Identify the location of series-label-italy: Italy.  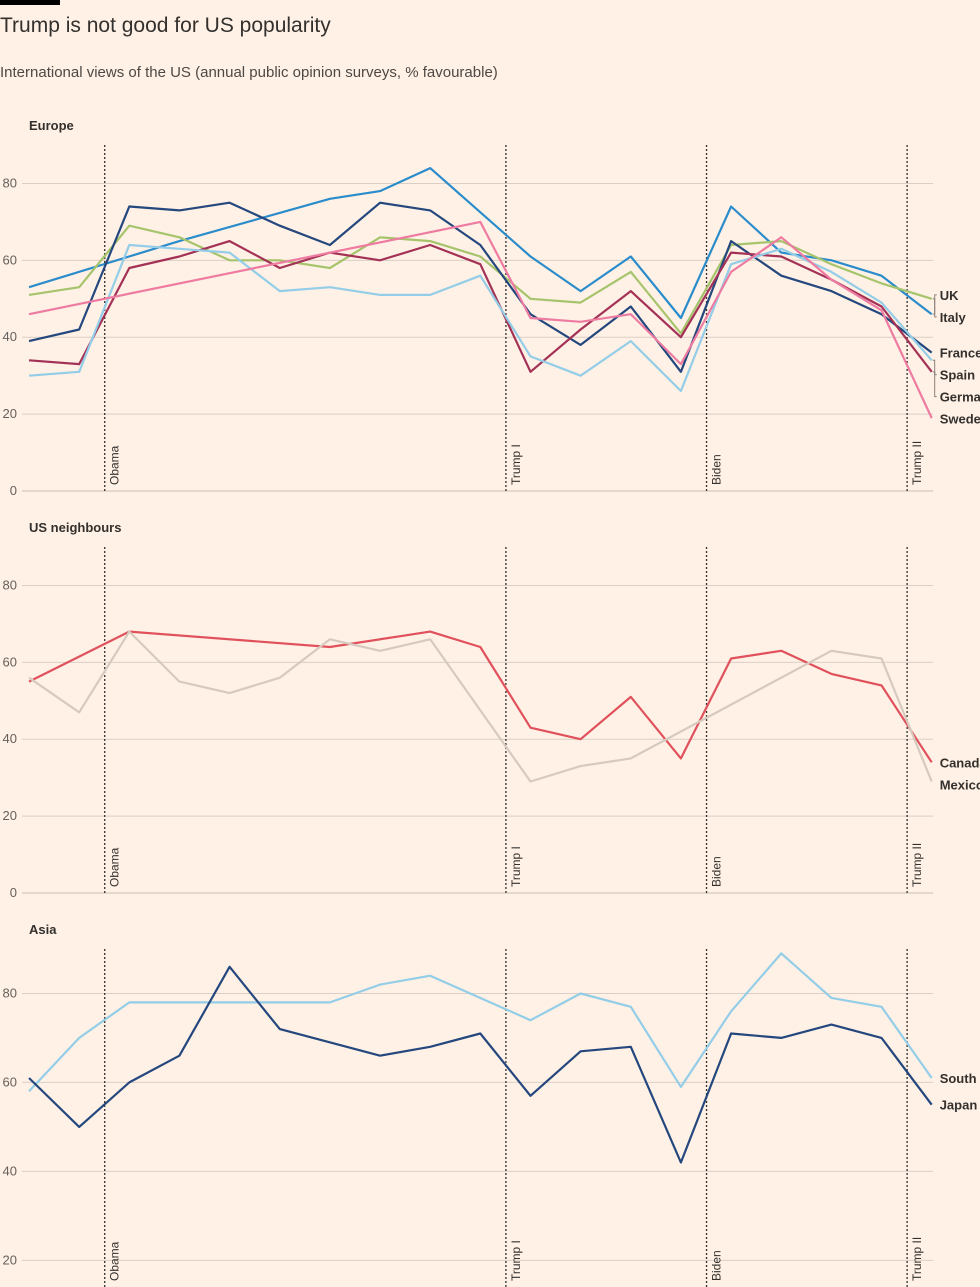
(953, 317).